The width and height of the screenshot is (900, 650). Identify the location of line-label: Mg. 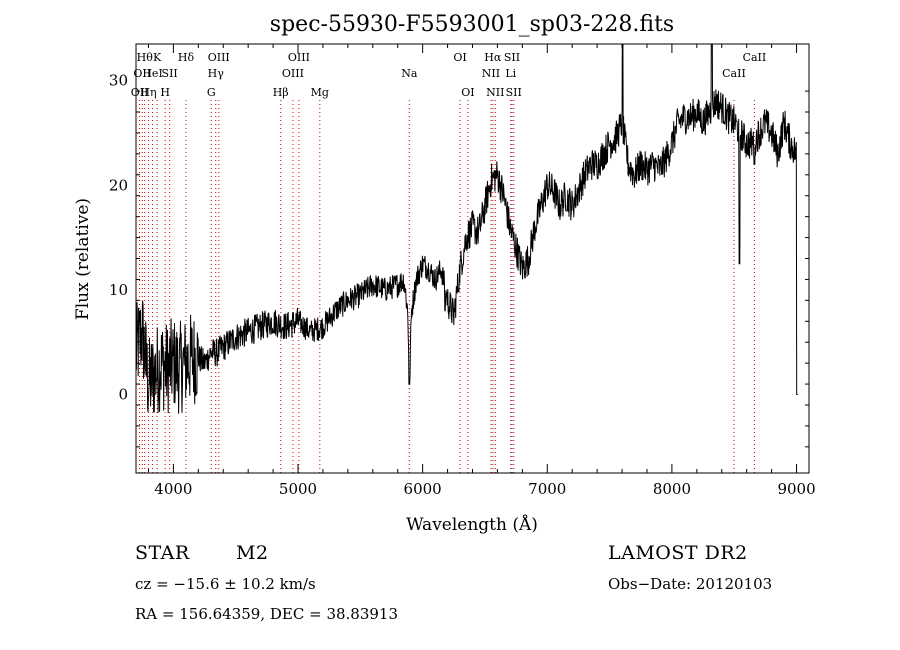
(320, 92).